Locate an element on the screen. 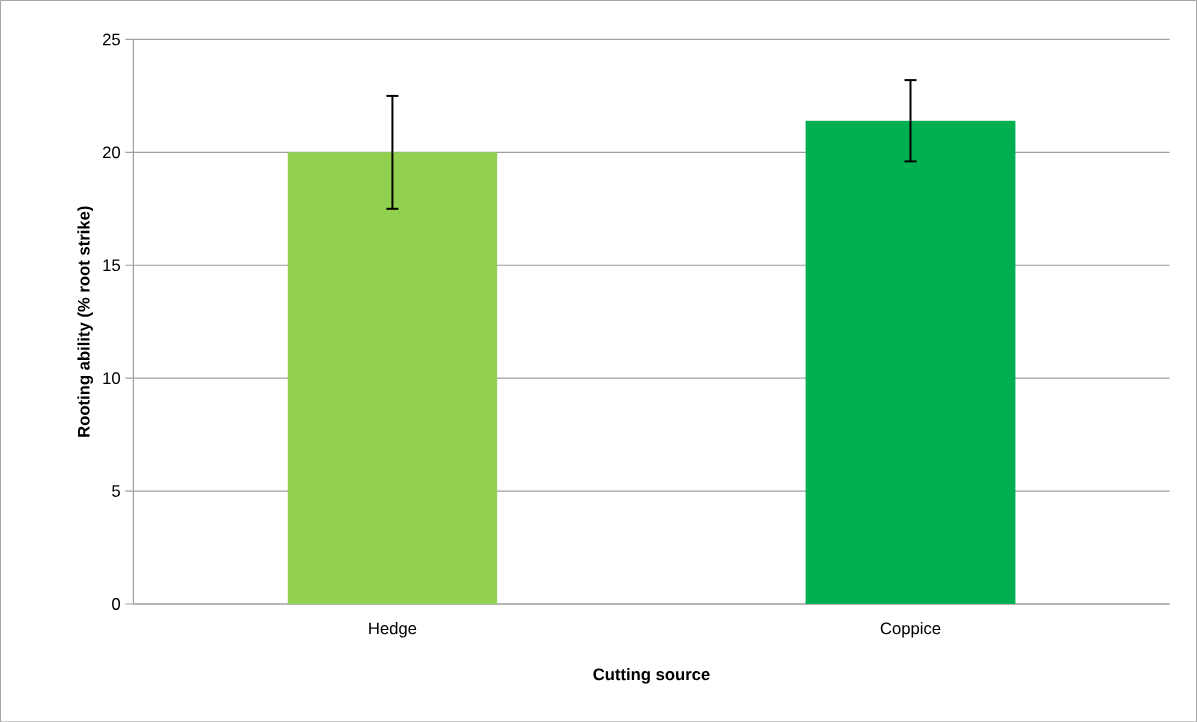  y-axis-title: Rooting ability (% root strike) is located at coordinates (85, 321).